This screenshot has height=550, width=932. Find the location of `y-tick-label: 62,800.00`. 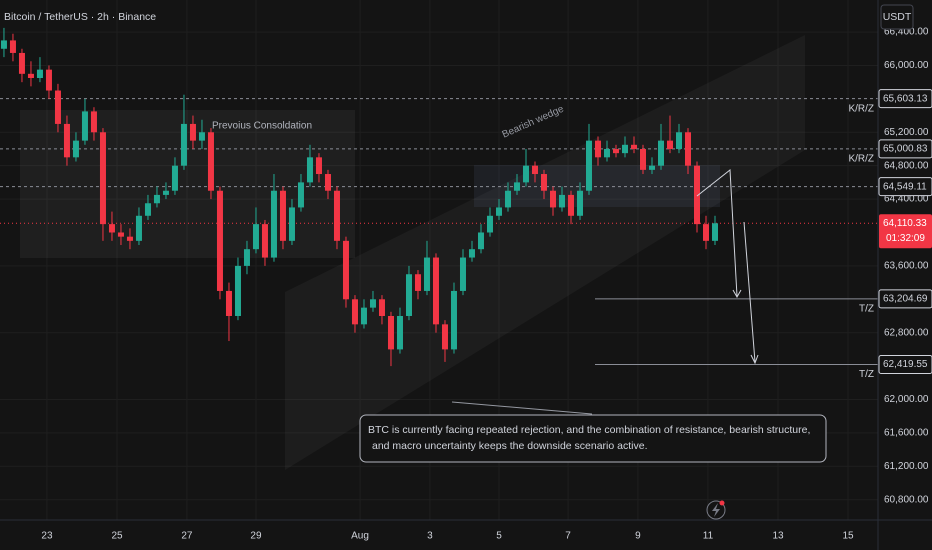

y-tick-label: 62,800.00 is located at coordinates (906, 332).